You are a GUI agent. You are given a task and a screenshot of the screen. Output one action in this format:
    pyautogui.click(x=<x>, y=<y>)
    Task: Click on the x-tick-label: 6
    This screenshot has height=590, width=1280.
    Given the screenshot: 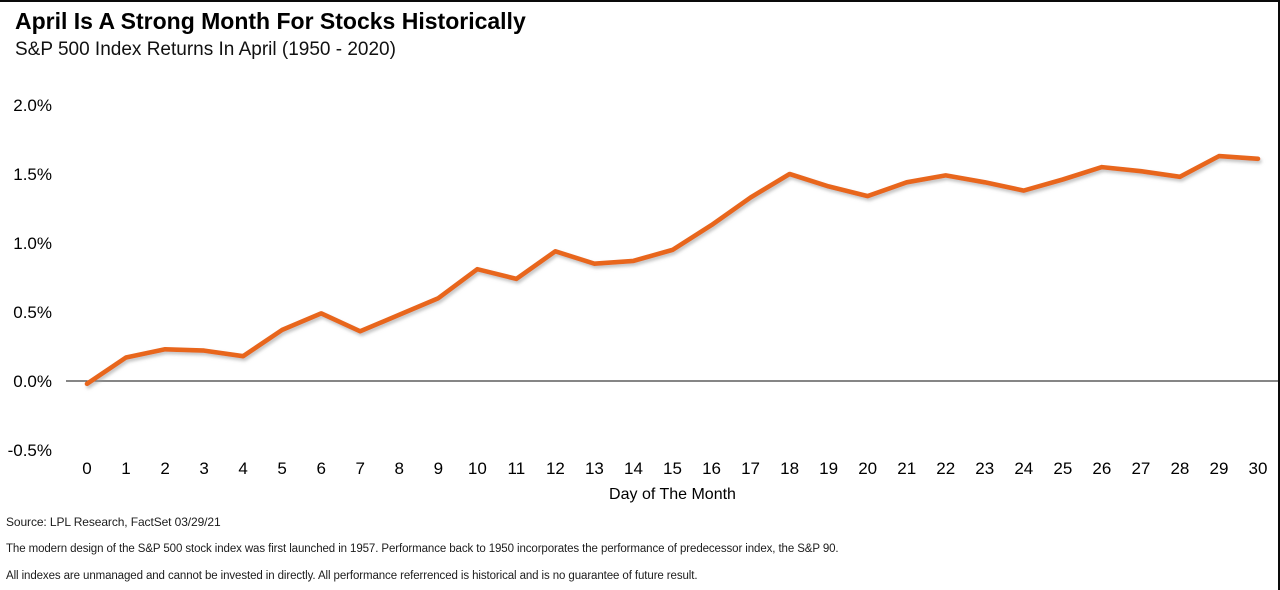 What is the action you would take?
    pyautogui.click(x=320, y=468)
    